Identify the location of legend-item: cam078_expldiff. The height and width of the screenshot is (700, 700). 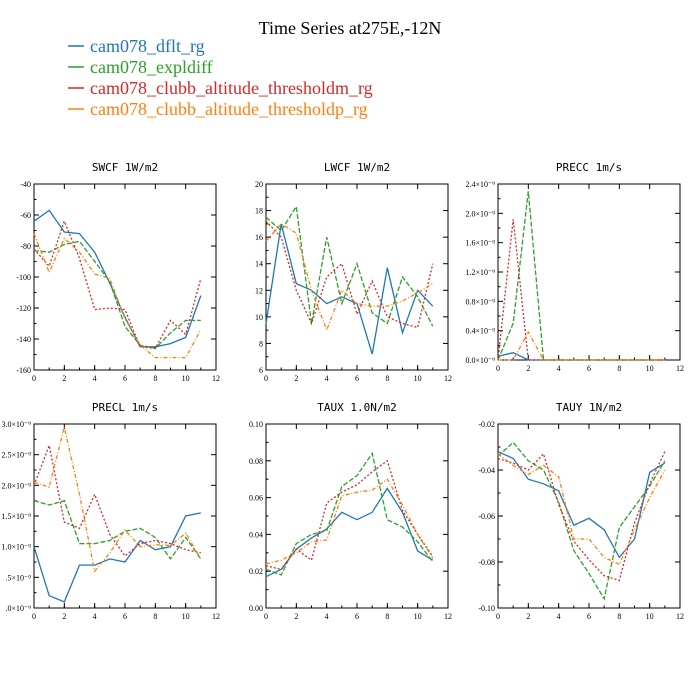
(140, 67).